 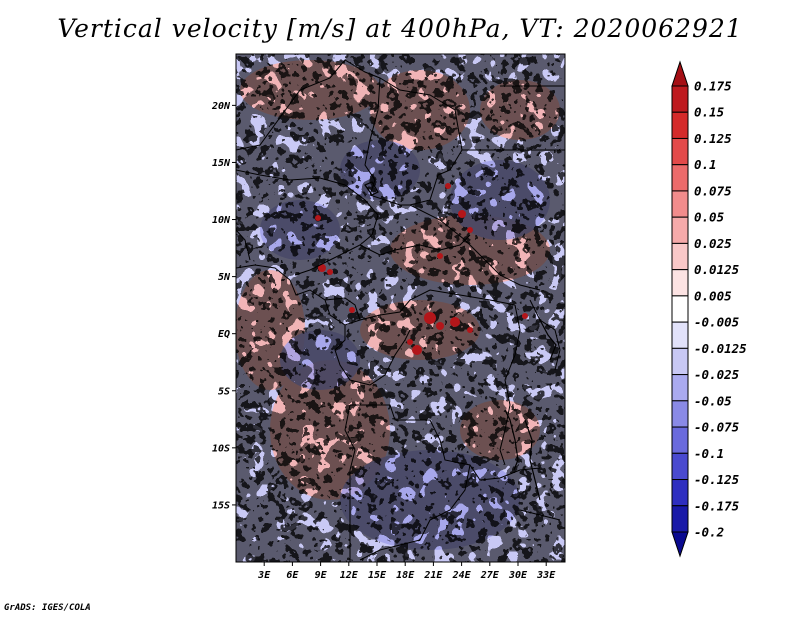 What do you see at coordinates (377, 575) in the screenshot?
I see `lon-tick-label: 15E` at bounding box center [377, 575].